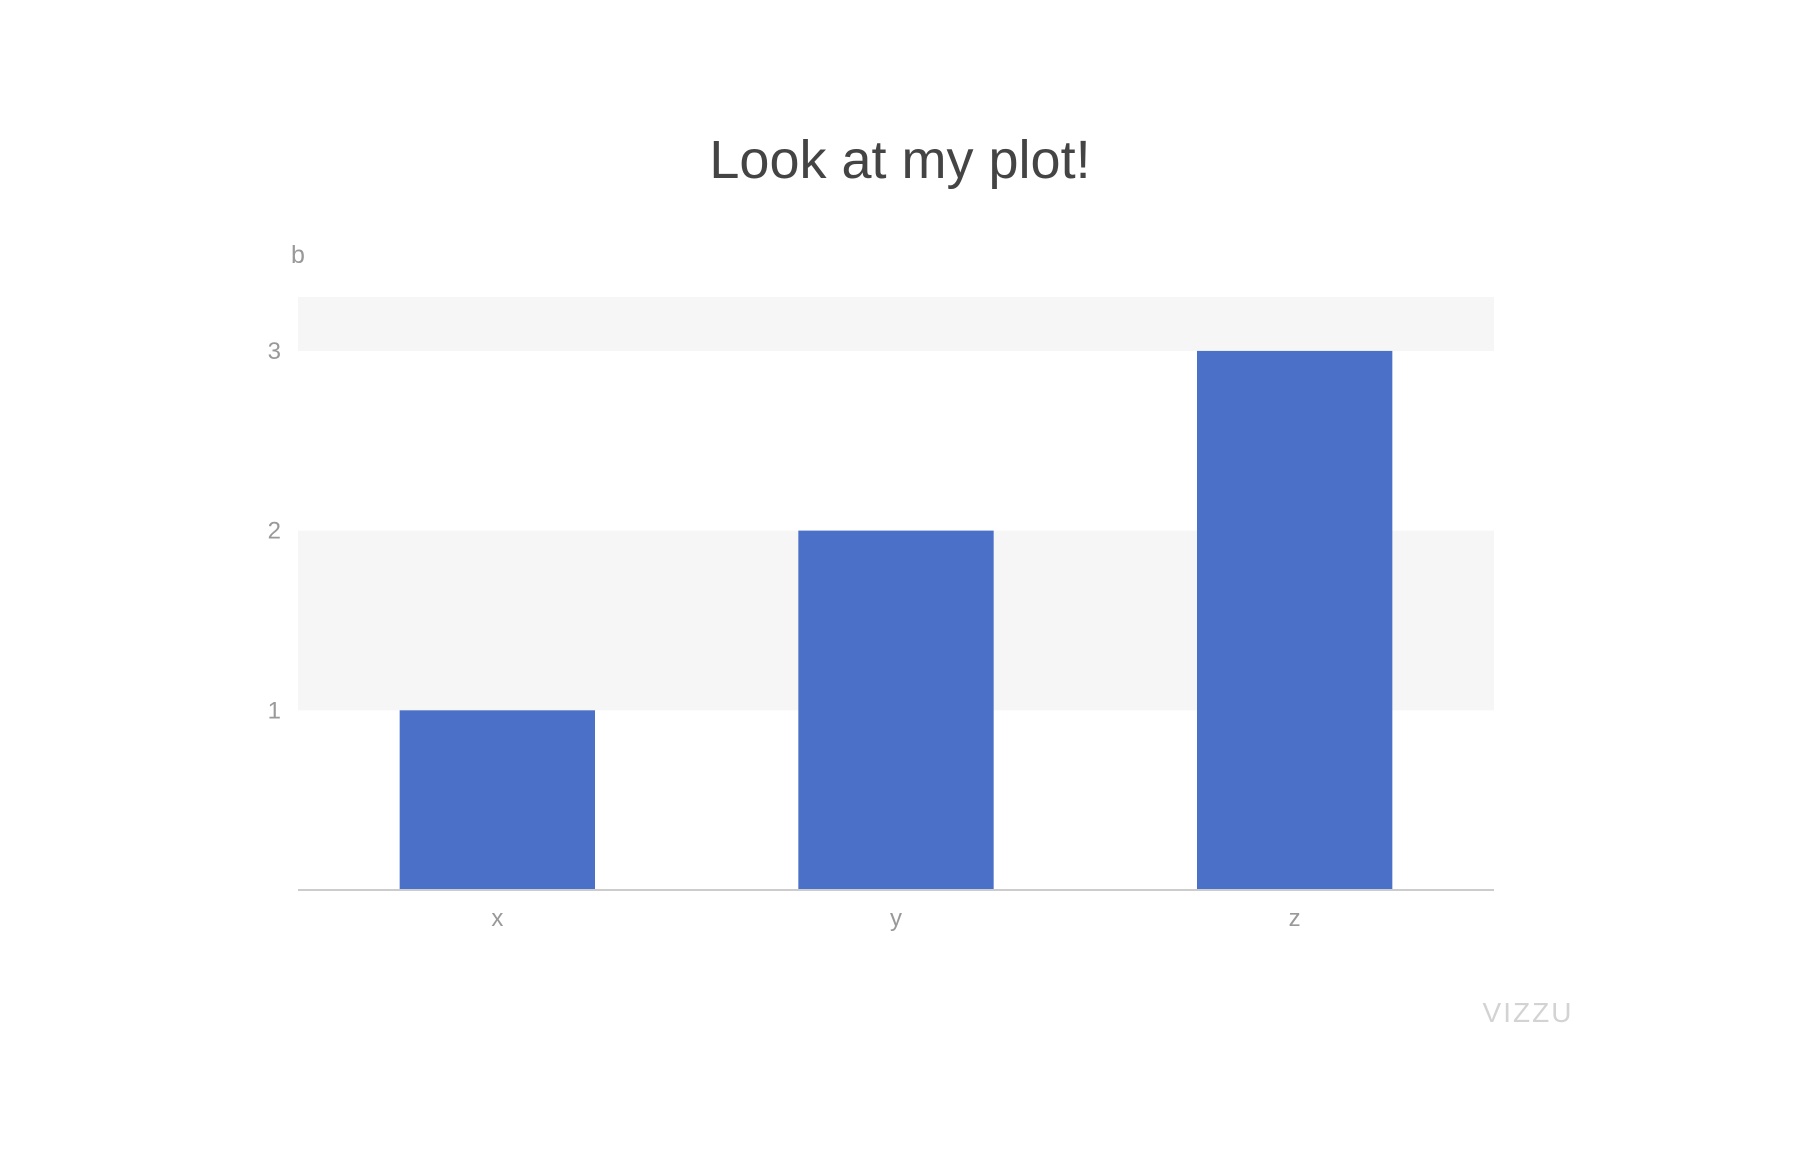  I want to click on y-tick-labels: 1 2 3, so click(274, 531).